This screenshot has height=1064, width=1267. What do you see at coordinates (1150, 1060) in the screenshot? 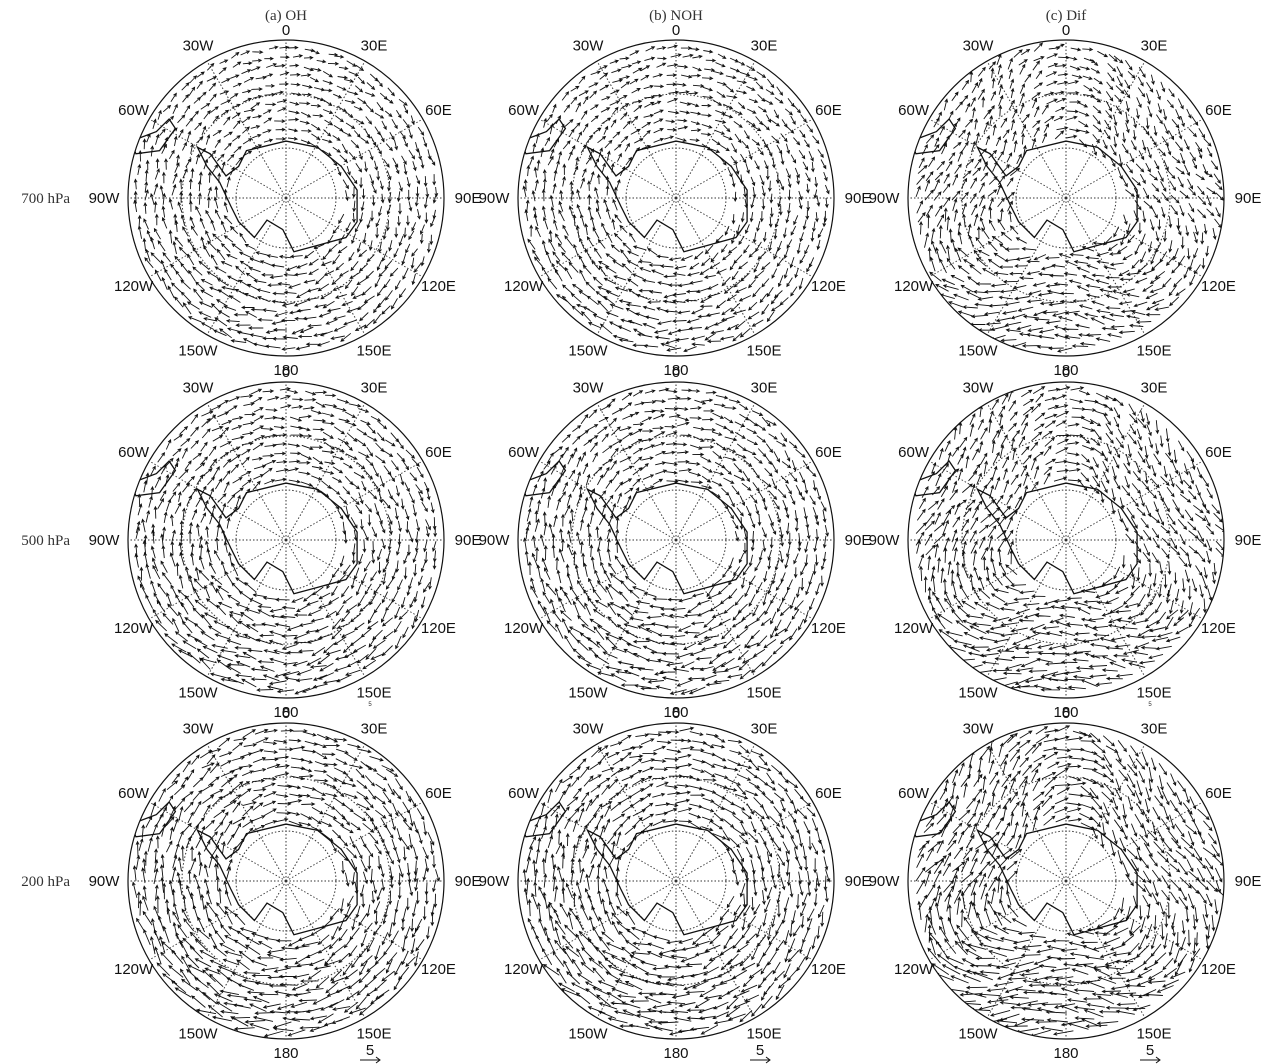
I see `reference-vector` at bounding box center [1150, 1060].